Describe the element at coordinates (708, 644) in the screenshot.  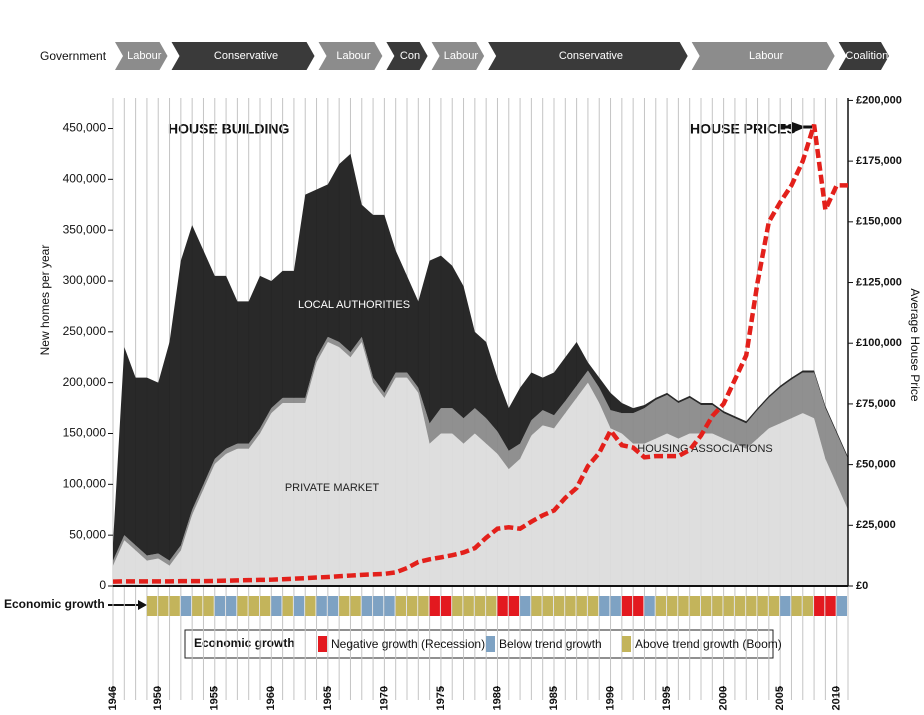
I see `legend-label: Above trend growth (Boom)` at that location.